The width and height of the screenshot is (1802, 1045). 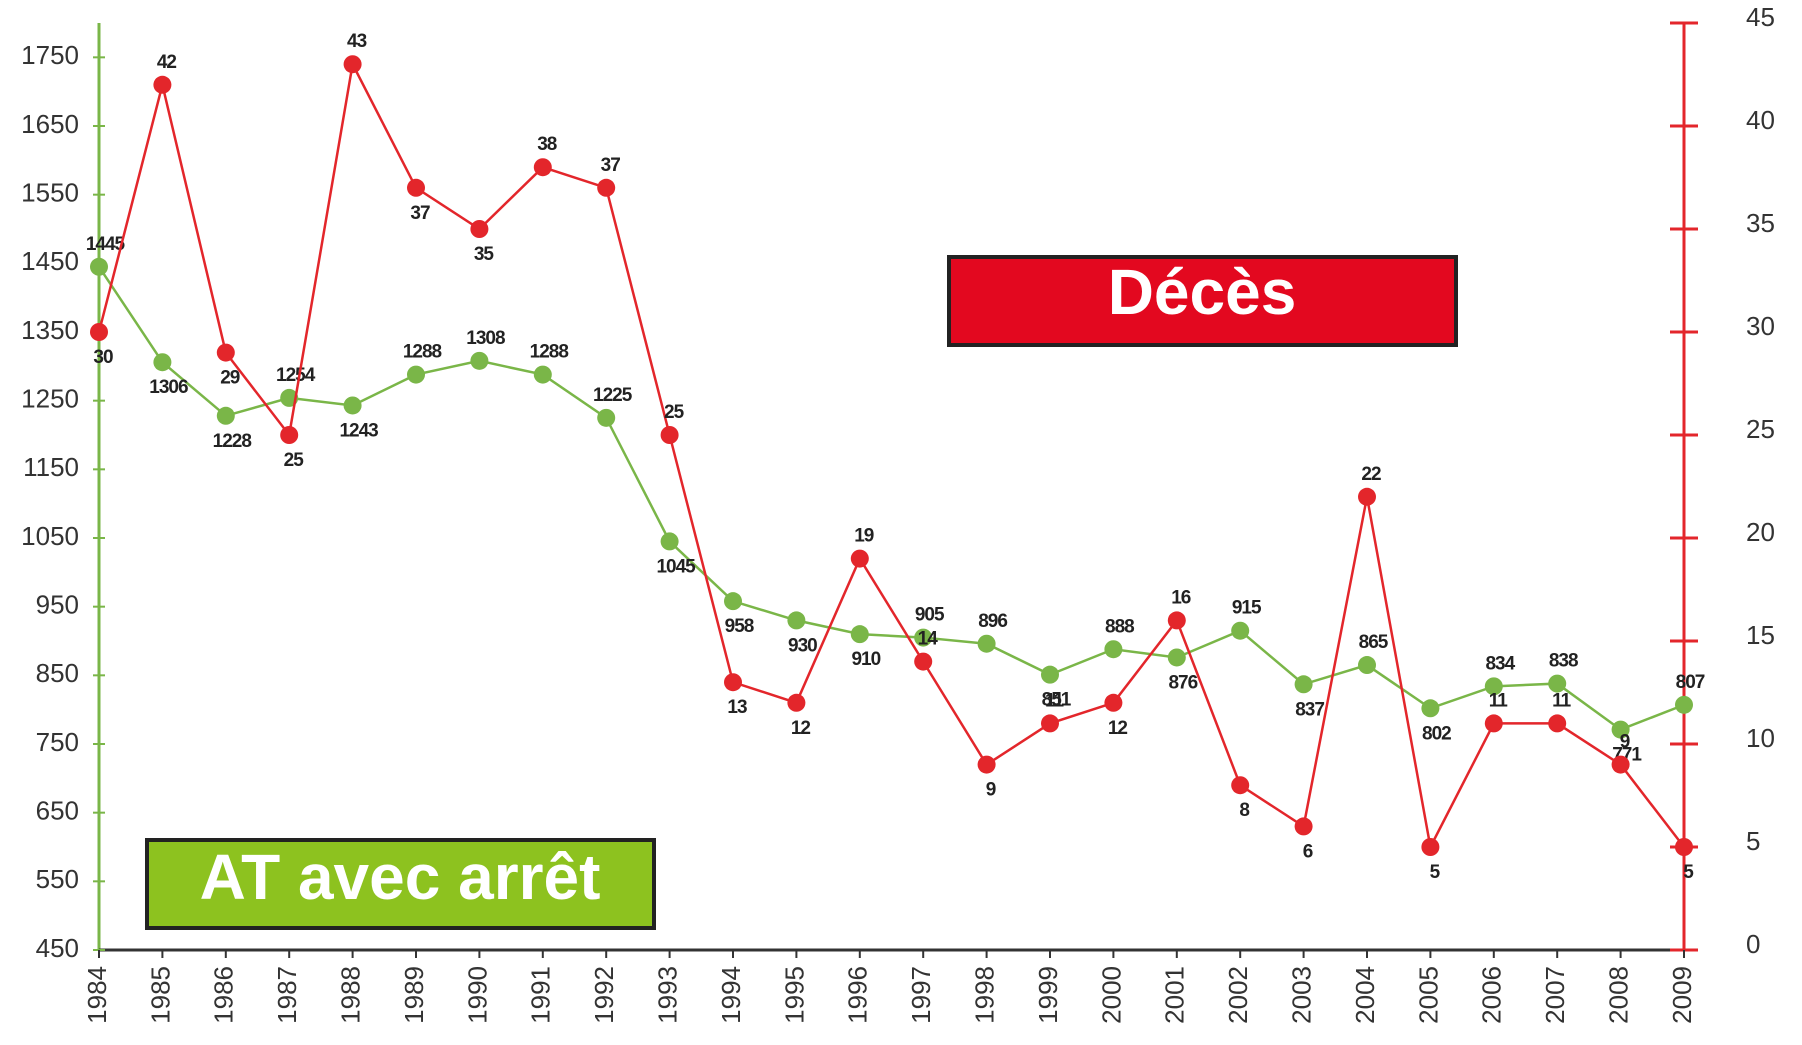 What do you see at coordinates (296, 375) in the screenshot?
I see `data-label: 1254` at bounding box center [296, 375].